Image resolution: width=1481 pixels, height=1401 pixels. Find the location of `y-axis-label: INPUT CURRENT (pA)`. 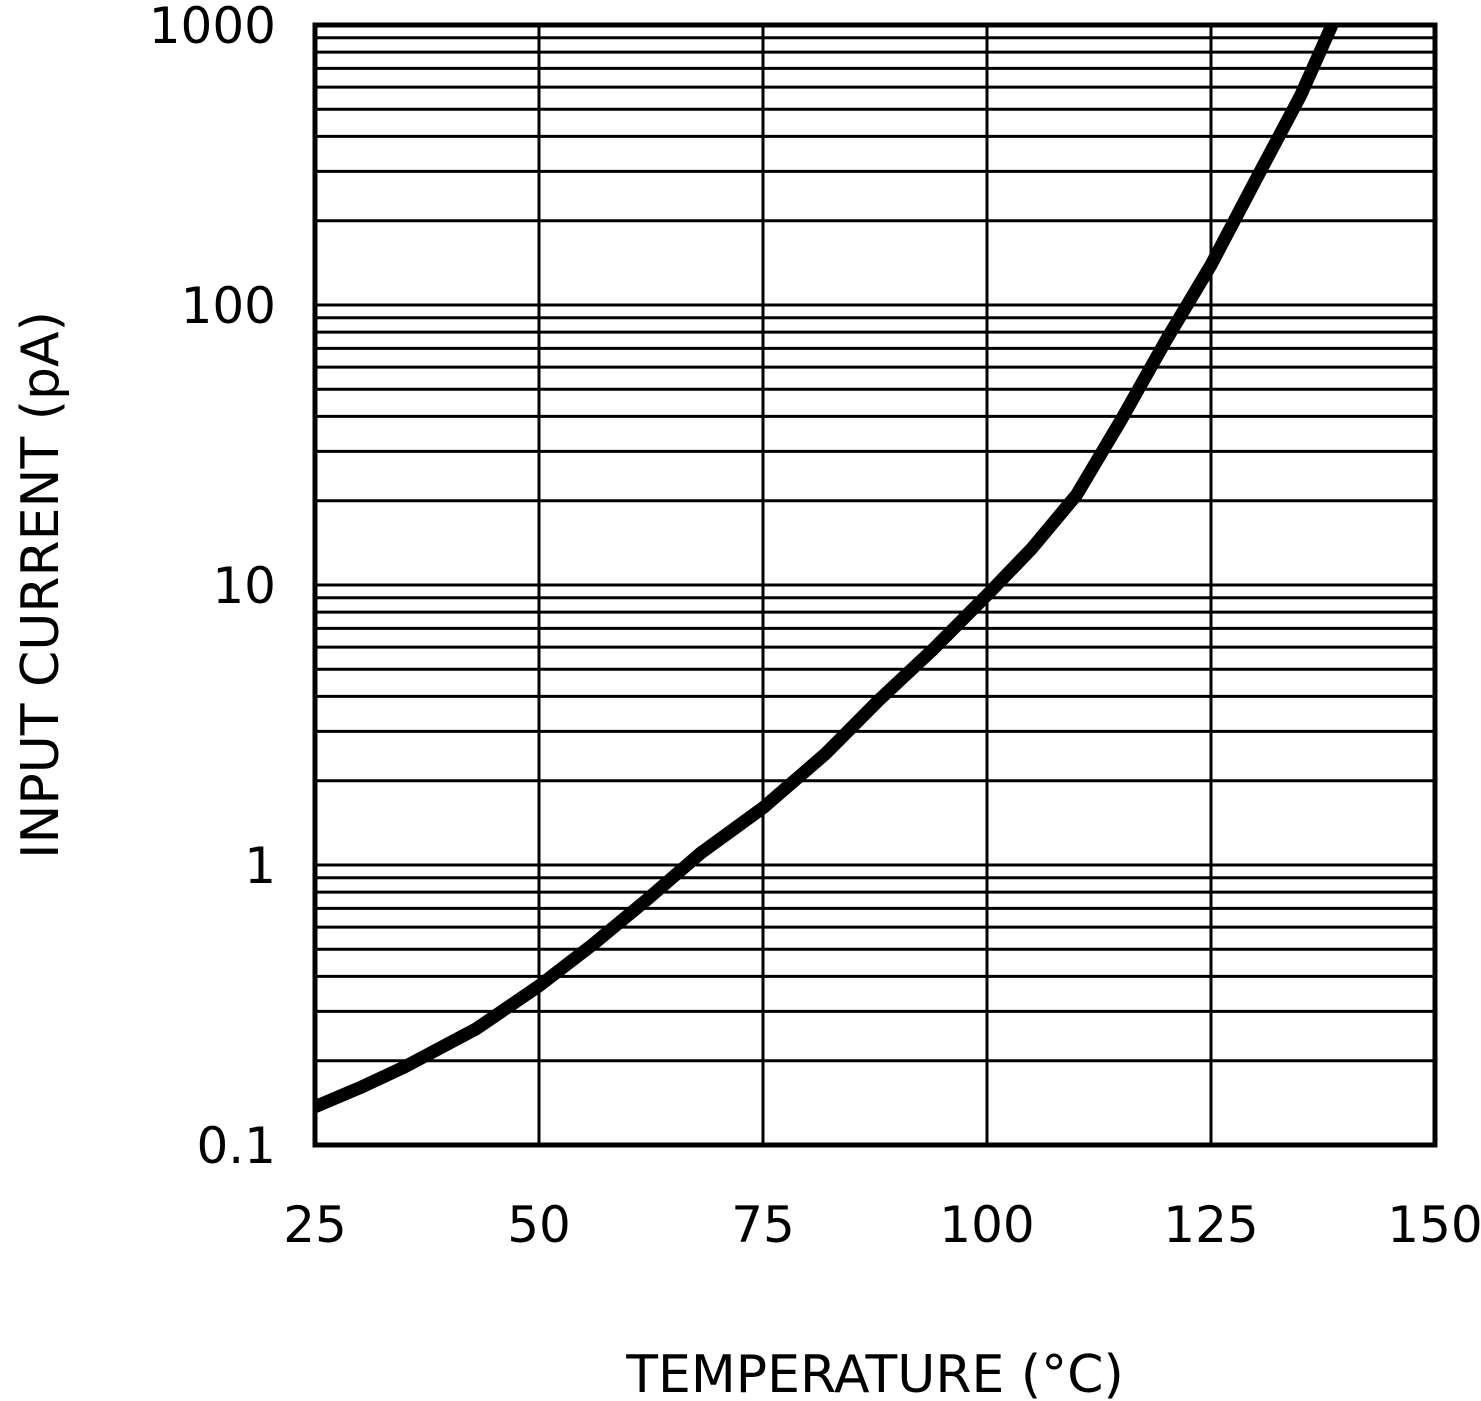

y-axis-label: INPUT CURRENT (pA) is located at coordinates (41, 585).